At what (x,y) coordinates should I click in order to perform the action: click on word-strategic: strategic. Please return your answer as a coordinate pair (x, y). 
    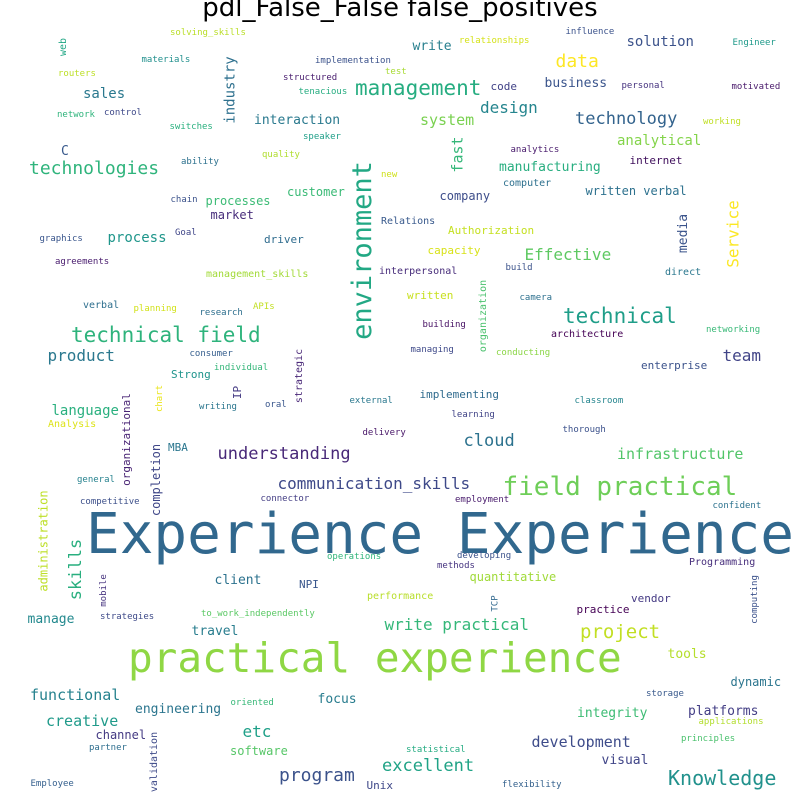
    Looking at the image, I should click on (300, 376).